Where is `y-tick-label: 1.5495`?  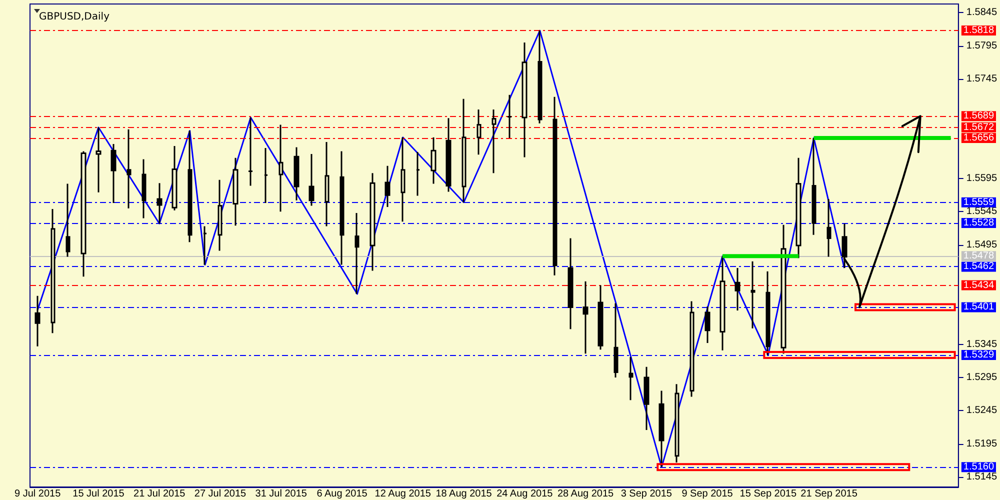
y-tick-label: 1.5495 is located at coordinates (982, 244).